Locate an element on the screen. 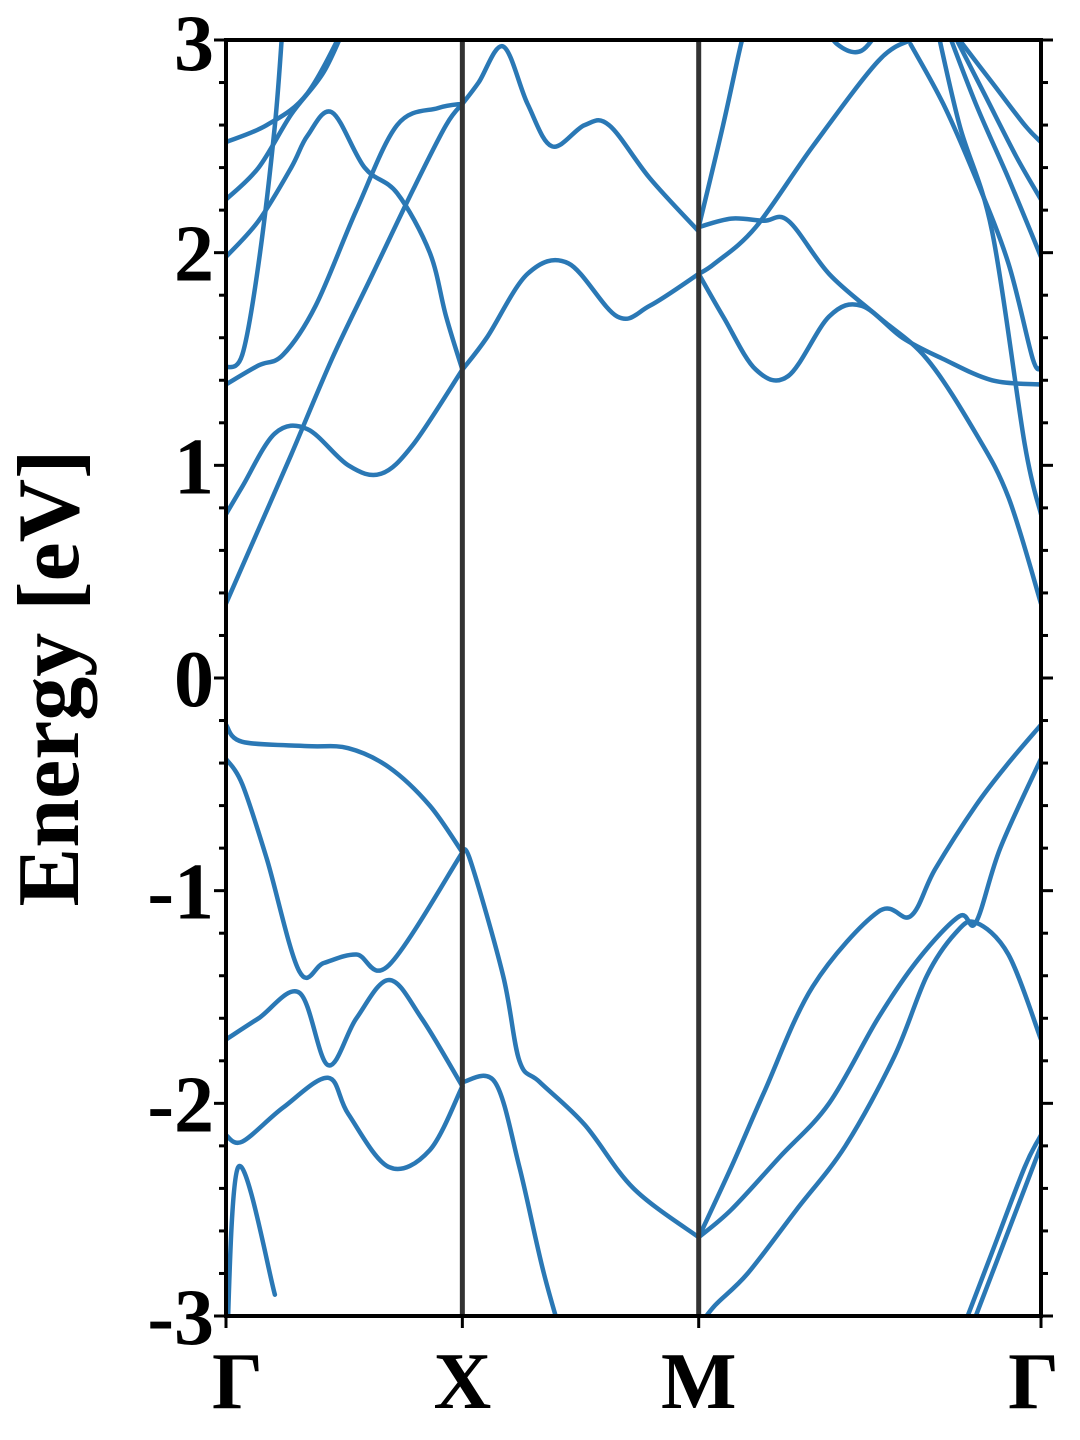 The image size is (1080, 1440). y-tick-label-4: 0 is located at coordinates (194, 680).